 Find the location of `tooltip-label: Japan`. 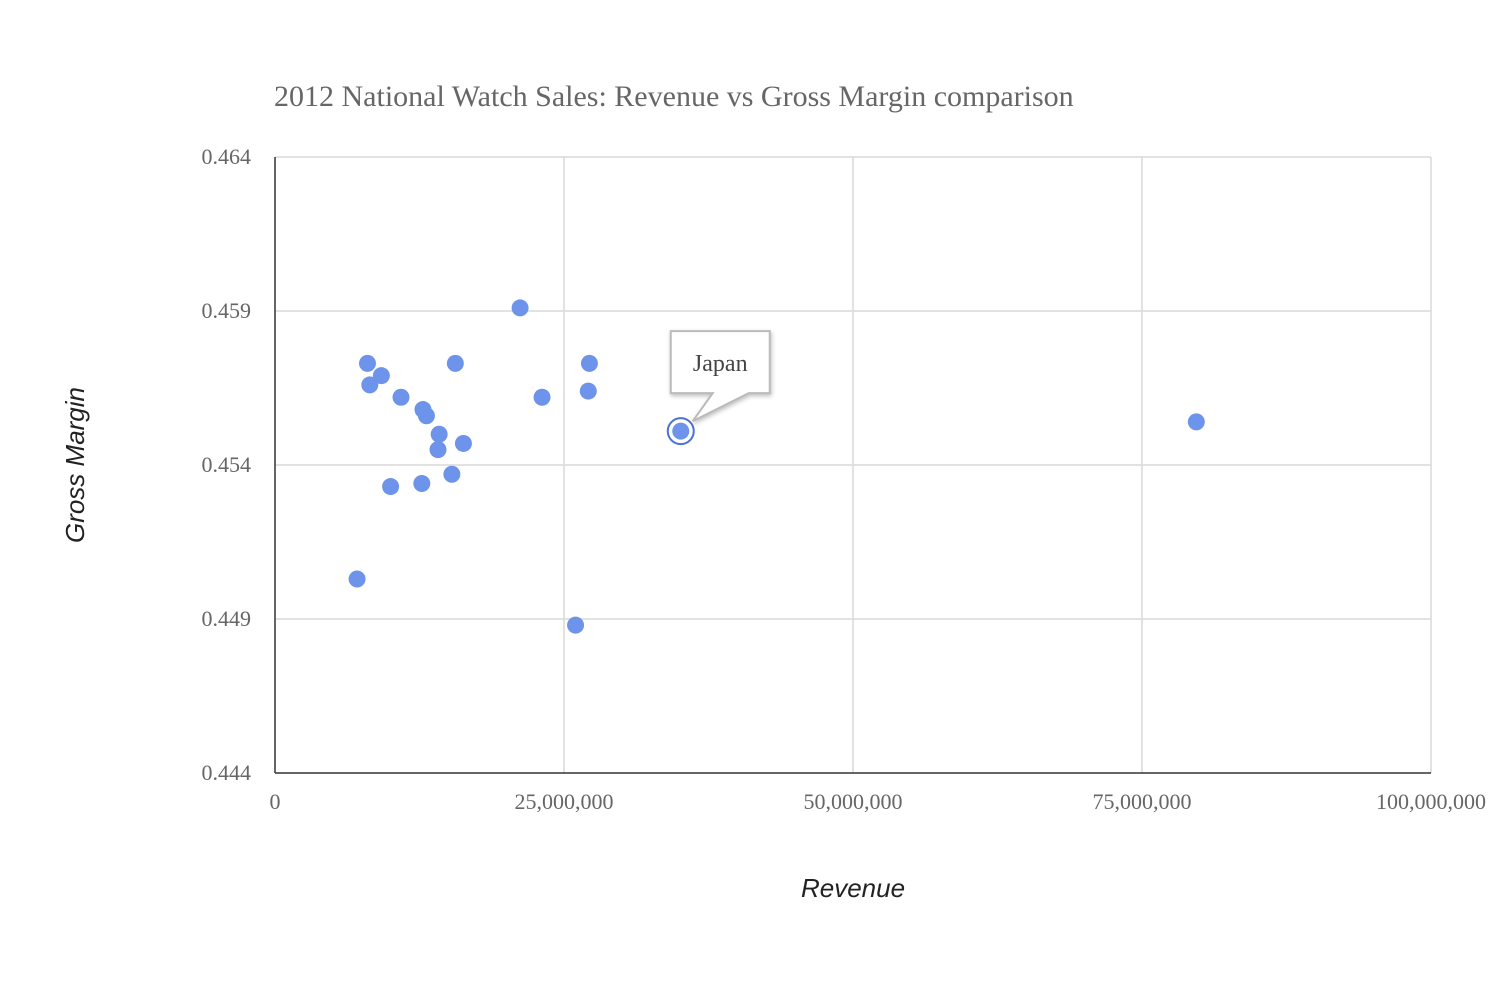

tooltip-label: Japan is located at coordinates (720, 364).